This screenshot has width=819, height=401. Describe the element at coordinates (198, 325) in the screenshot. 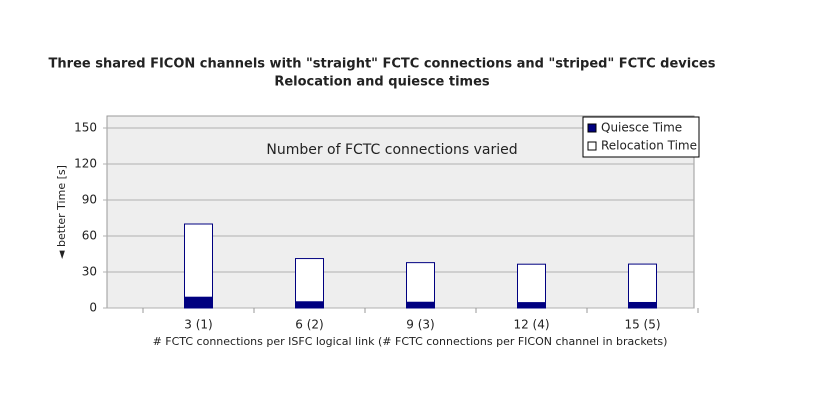

I see `x-tick-label: 3 (1)` at that location.